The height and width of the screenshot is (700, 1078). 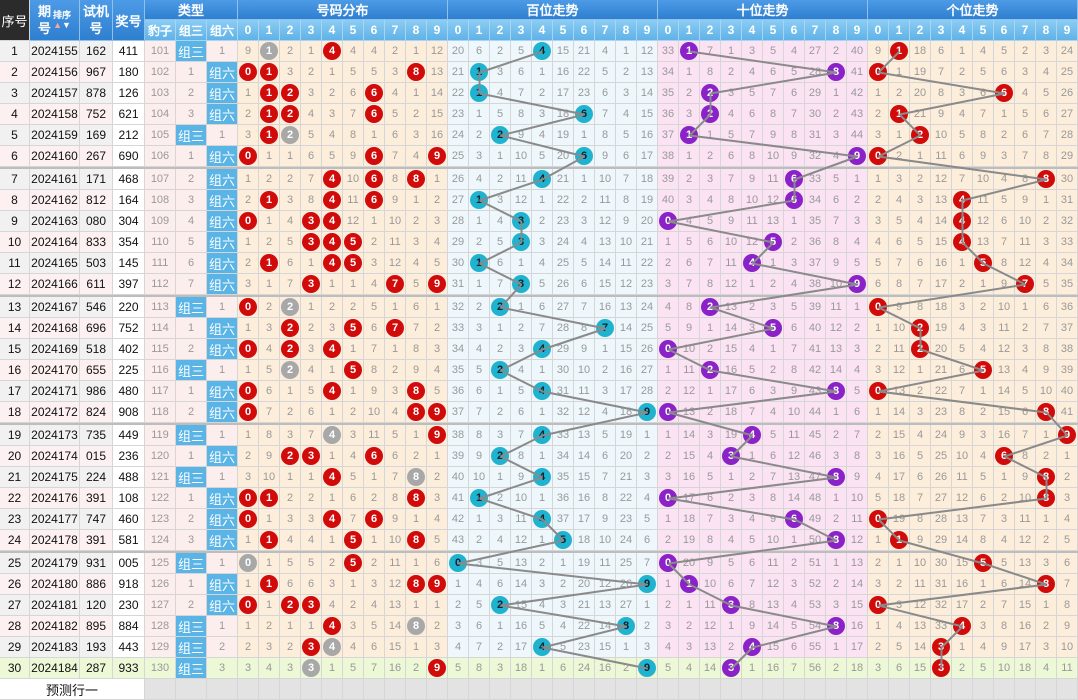 I want to click on hundreds-cell: 5, so click(x=500, y=563).